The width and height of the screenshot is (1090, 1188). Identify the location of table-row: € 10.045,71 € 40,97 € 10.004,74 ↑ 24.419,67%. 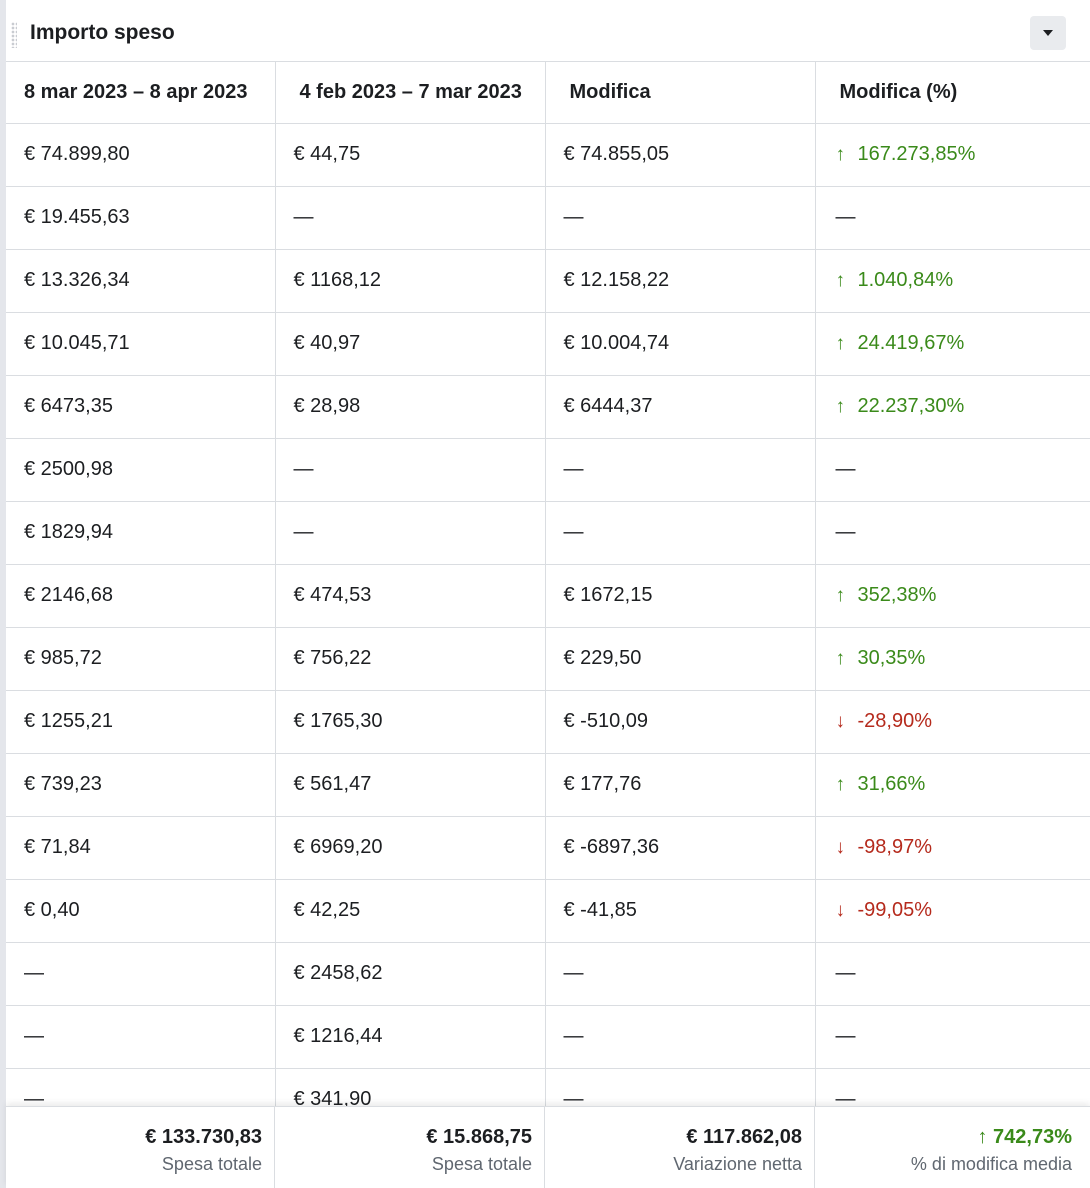
(548, 344).